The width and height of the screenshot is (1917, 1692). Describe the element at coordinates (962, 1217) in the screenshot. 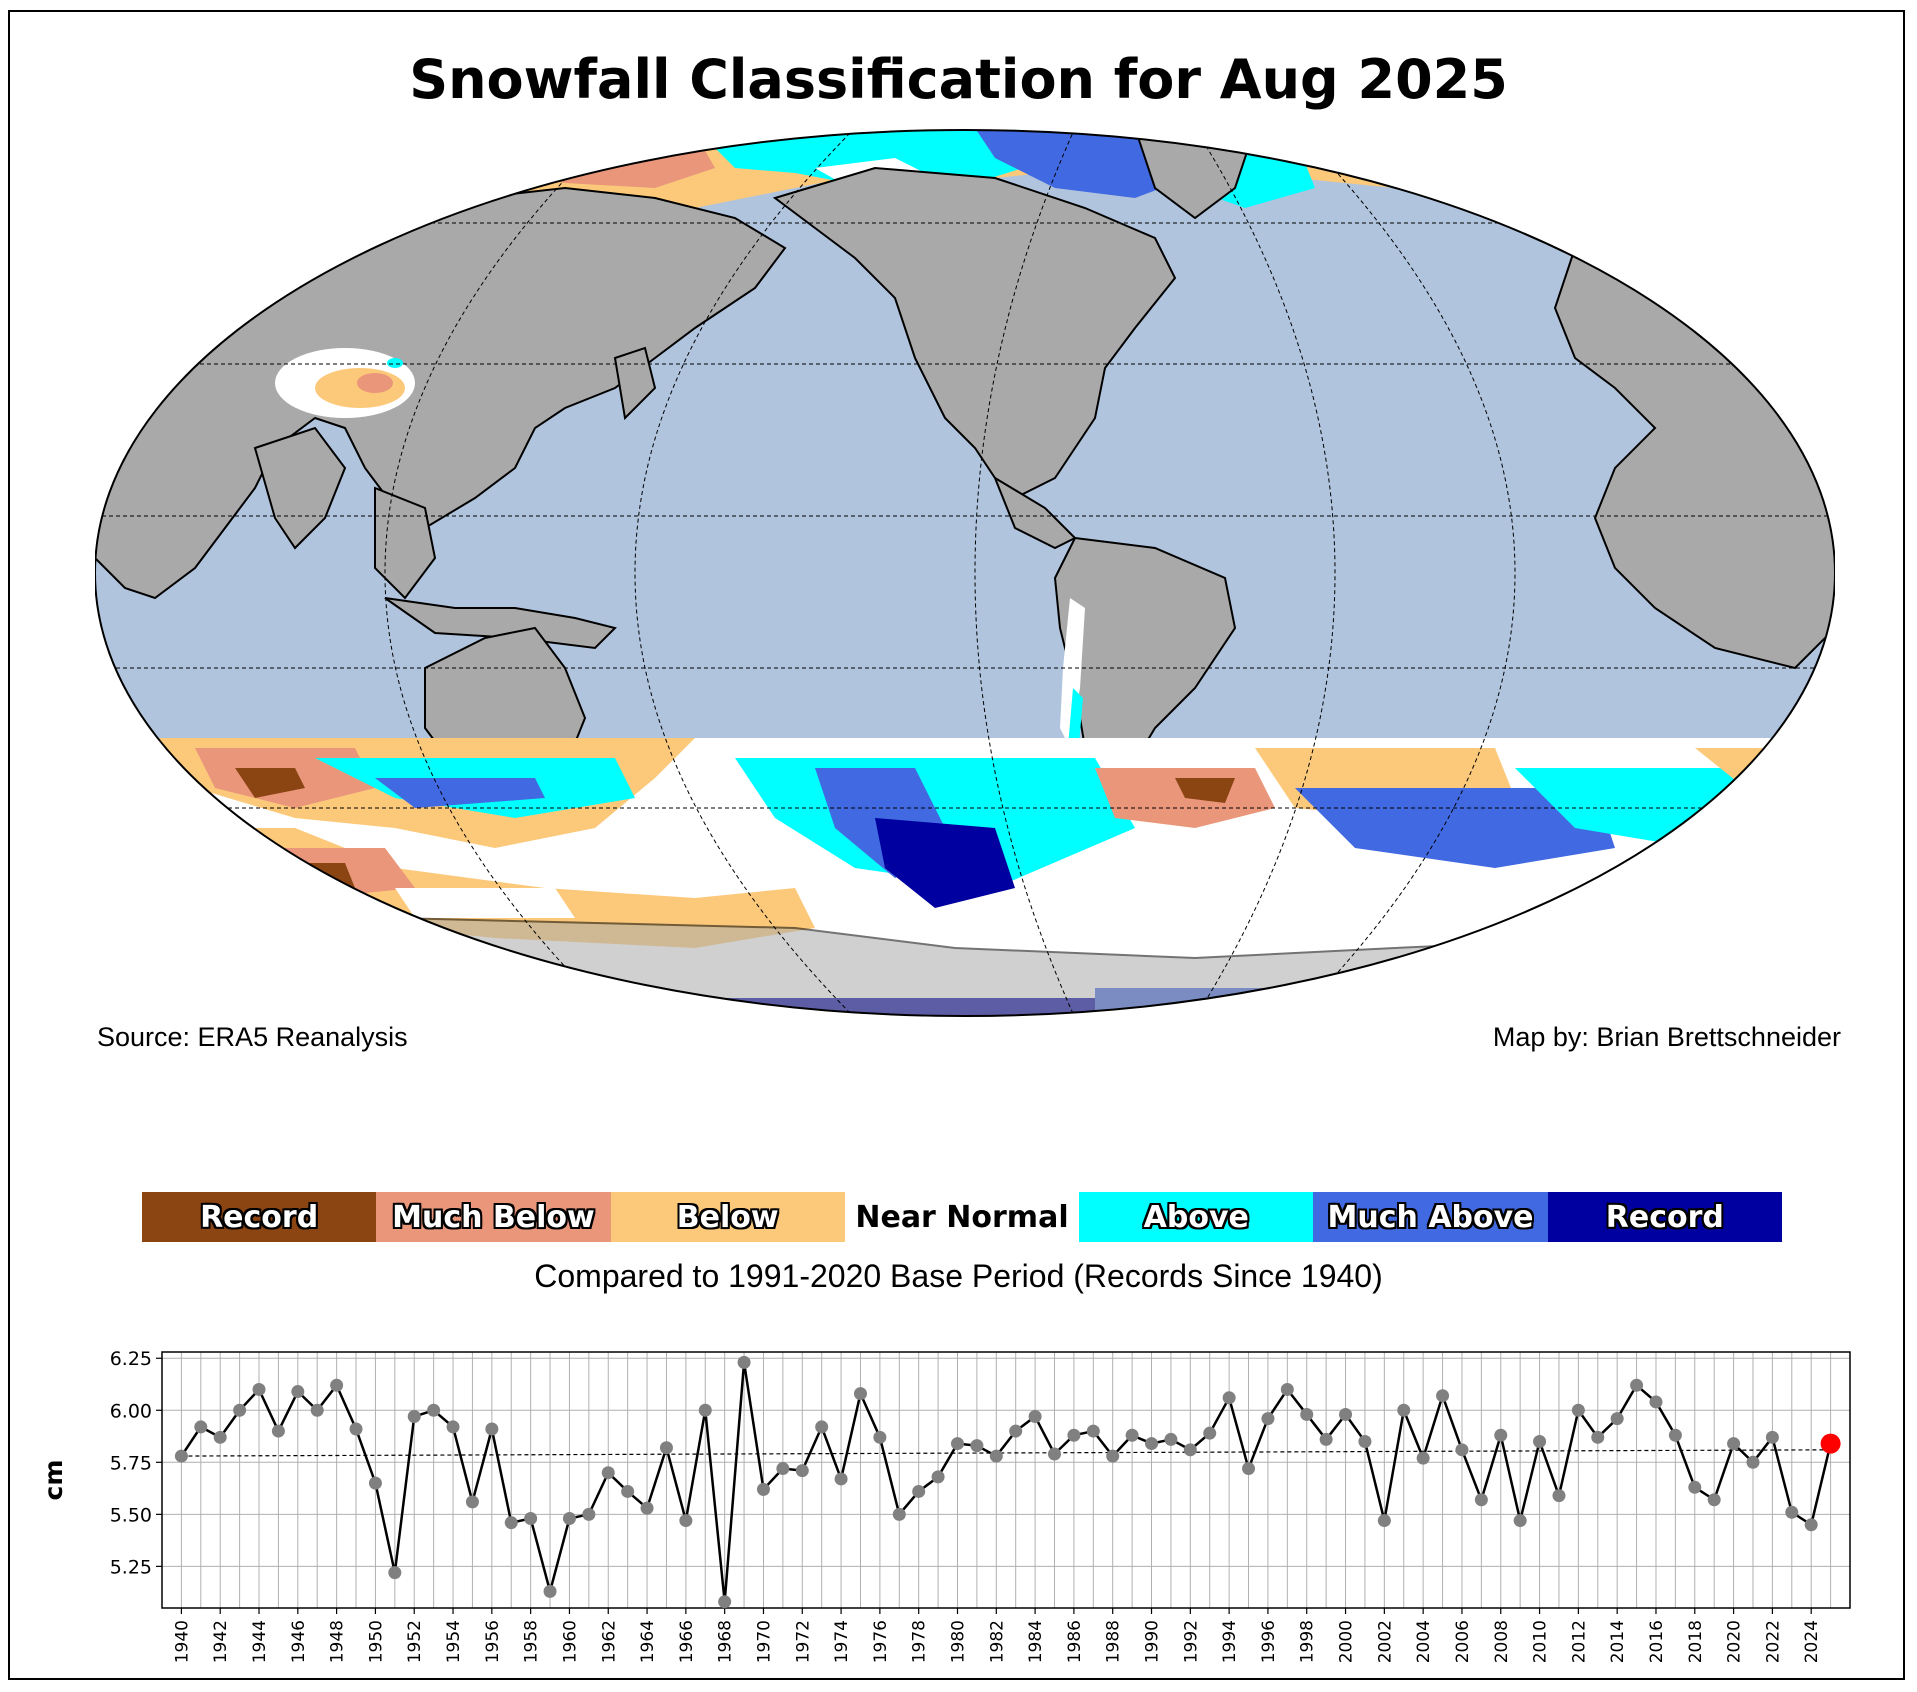

I see `legend-near-normal: Near Normal` at that location.